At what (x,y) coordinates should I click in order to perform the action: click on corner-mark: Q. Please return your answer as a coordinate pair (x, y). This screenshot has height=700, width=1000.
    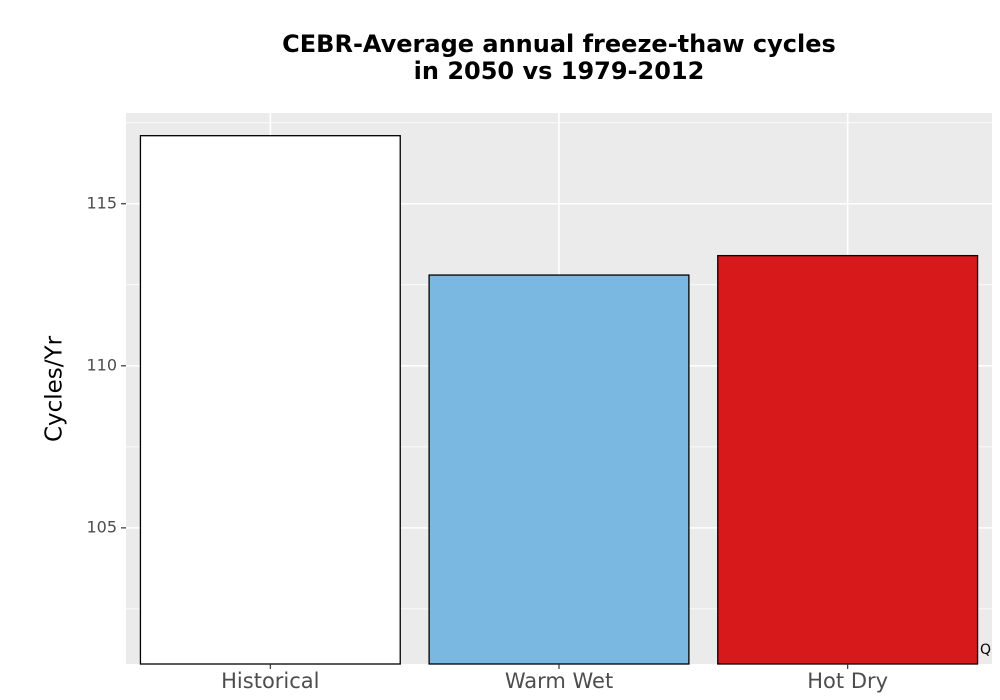
    Looking at the image, I should click on (985, 650).